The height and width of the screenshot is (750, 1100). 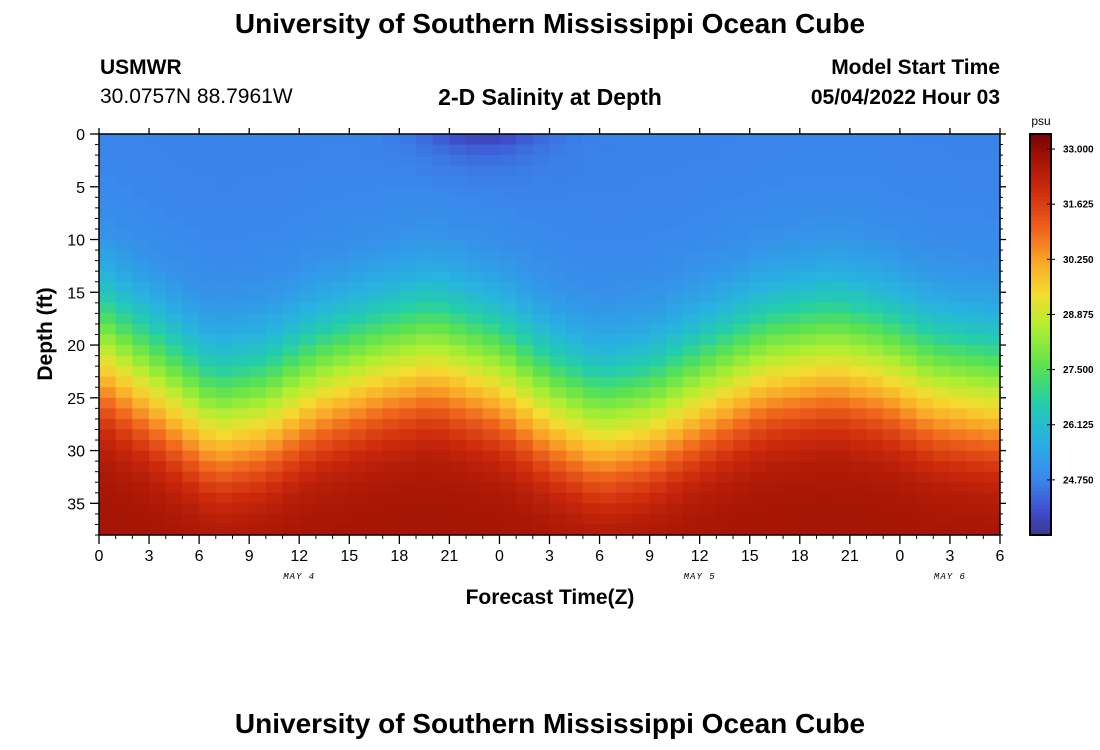 What do you see at coordinates (76, 452) in the screenshot?
I see `y-tick-label: 30` at bounding box center [76, 452].